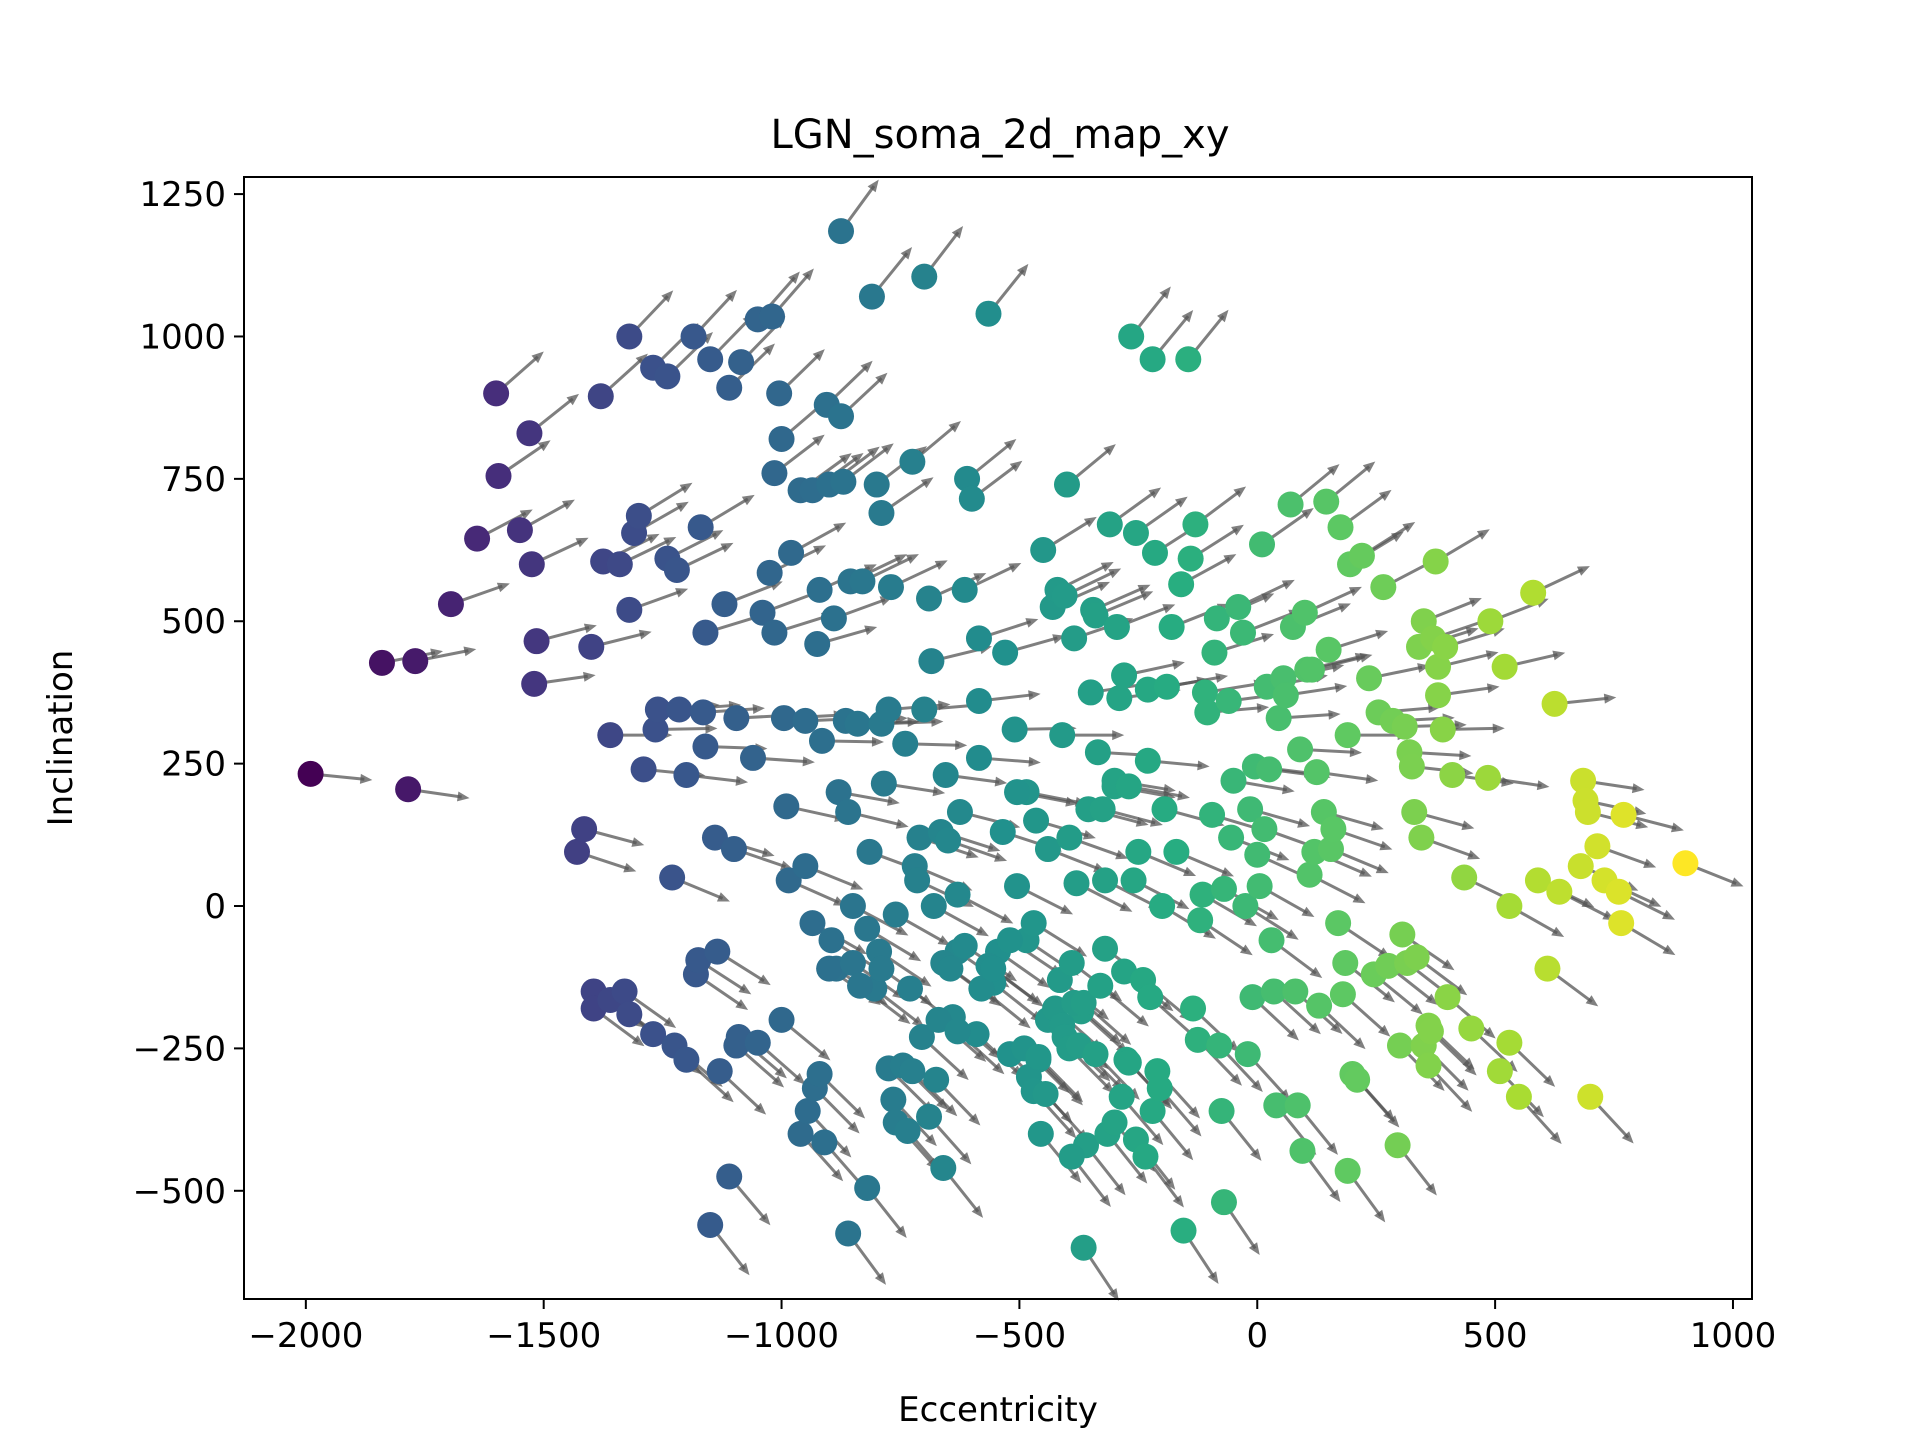  Describe the element at coordinates (182, 337) in the screenshot. I see `y-tick-label: 1000` at that location.